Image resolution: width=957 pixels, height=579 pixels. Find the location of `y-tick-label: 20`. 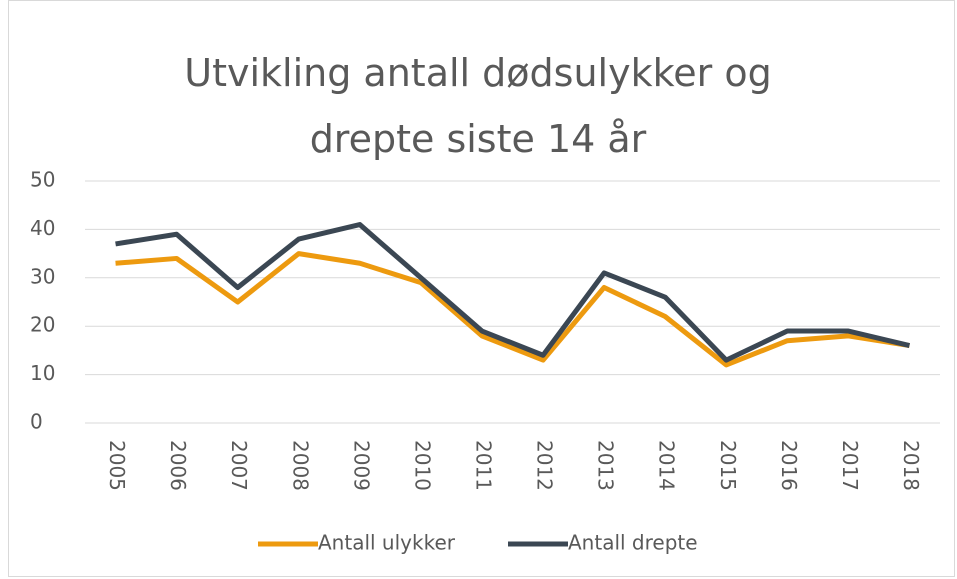

y-tick-label: 20 is located at coordinates (42, 325).